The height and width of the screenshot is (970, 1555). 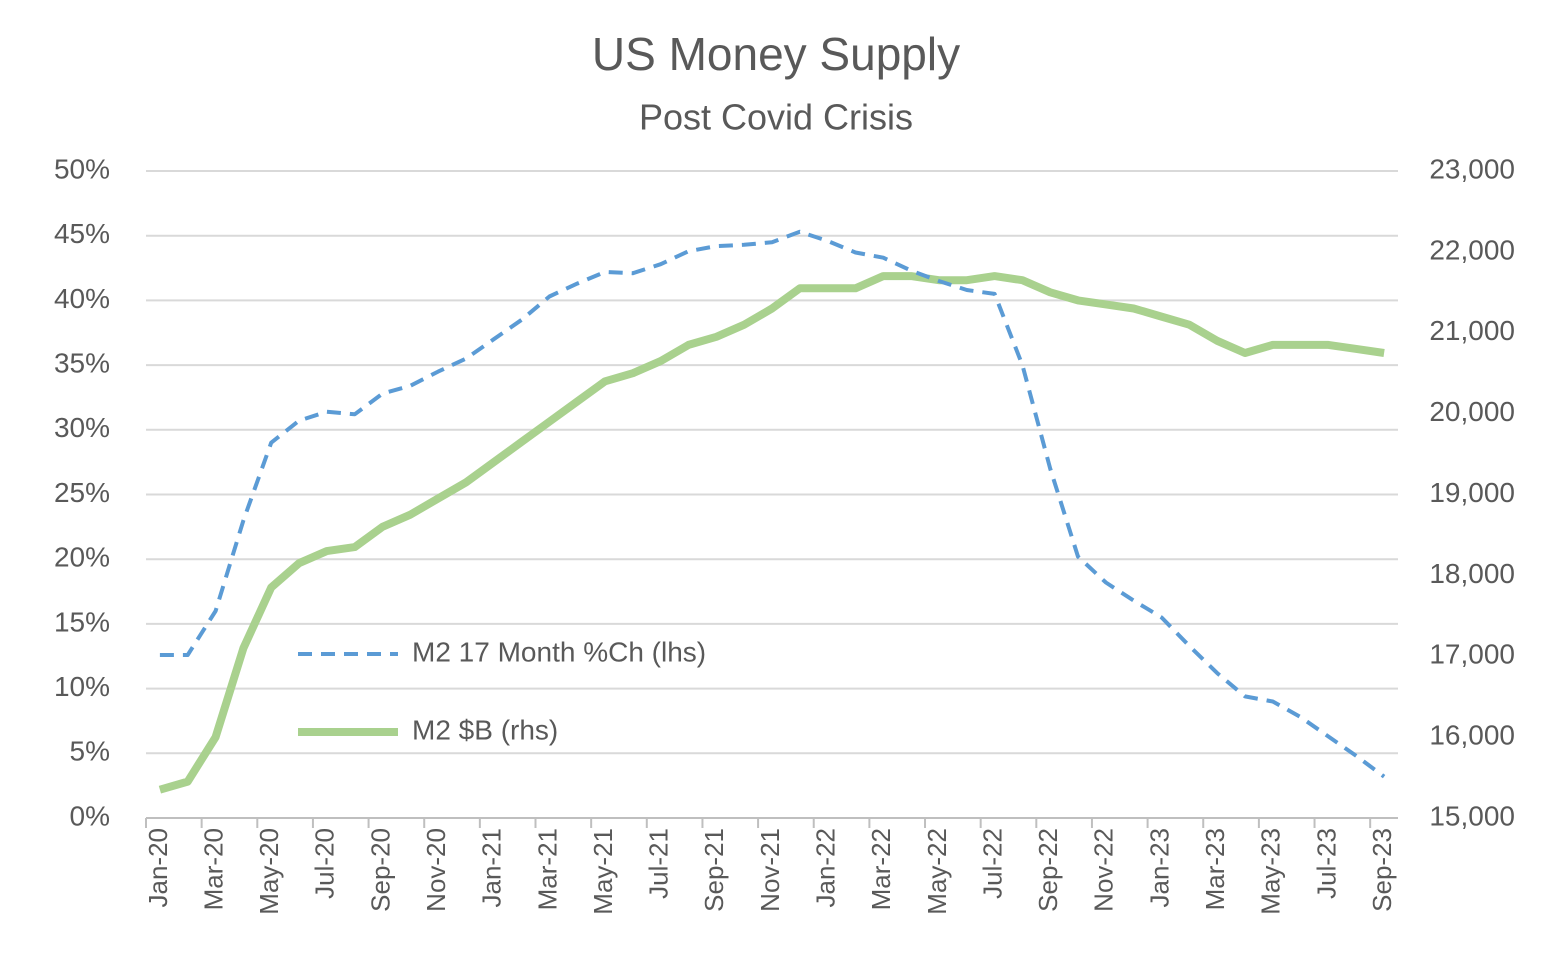 I want to click on y-tick-label: 20%, so click(x=82, y=557).